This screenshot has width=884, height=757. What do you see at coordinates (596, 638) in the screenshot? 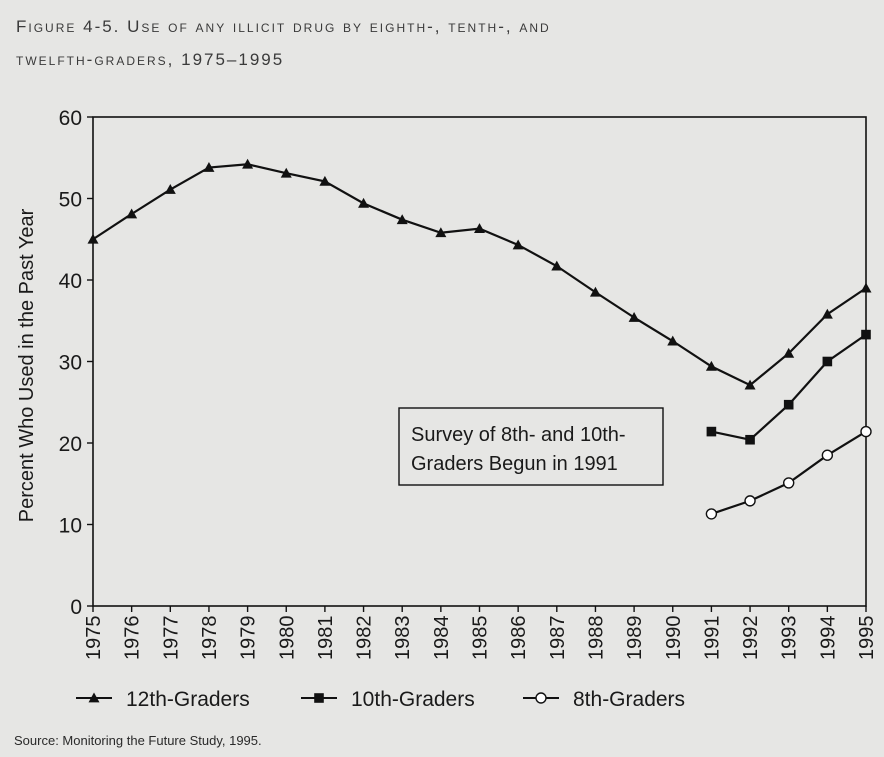
I see `x-tick-label: 1988` at bounding box center [596, 638].